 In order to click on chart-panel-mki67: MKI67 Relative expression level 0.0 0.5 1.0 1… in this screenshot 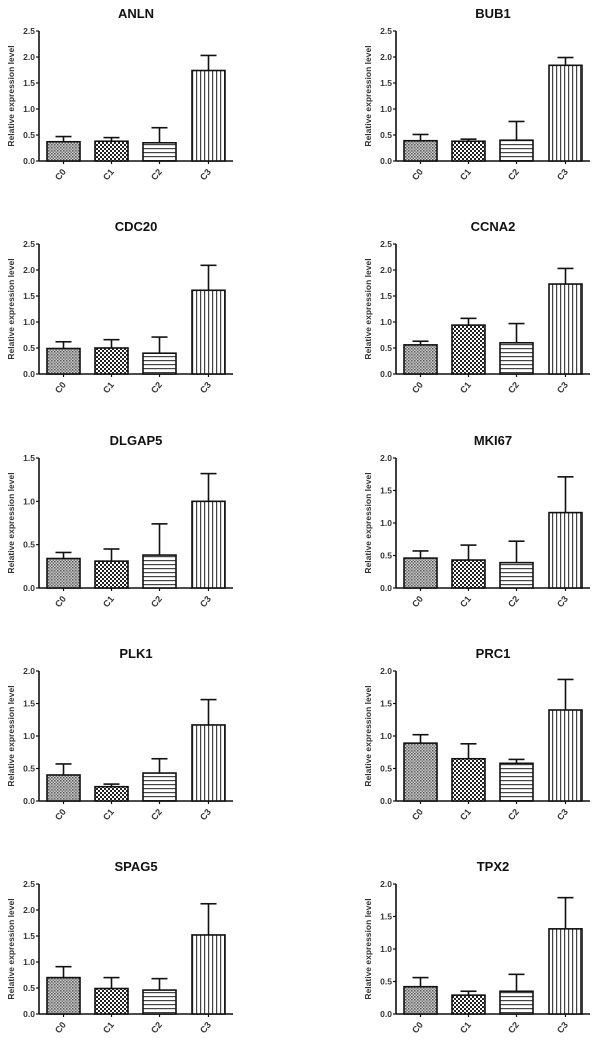, I will do `click(476, 521)`.